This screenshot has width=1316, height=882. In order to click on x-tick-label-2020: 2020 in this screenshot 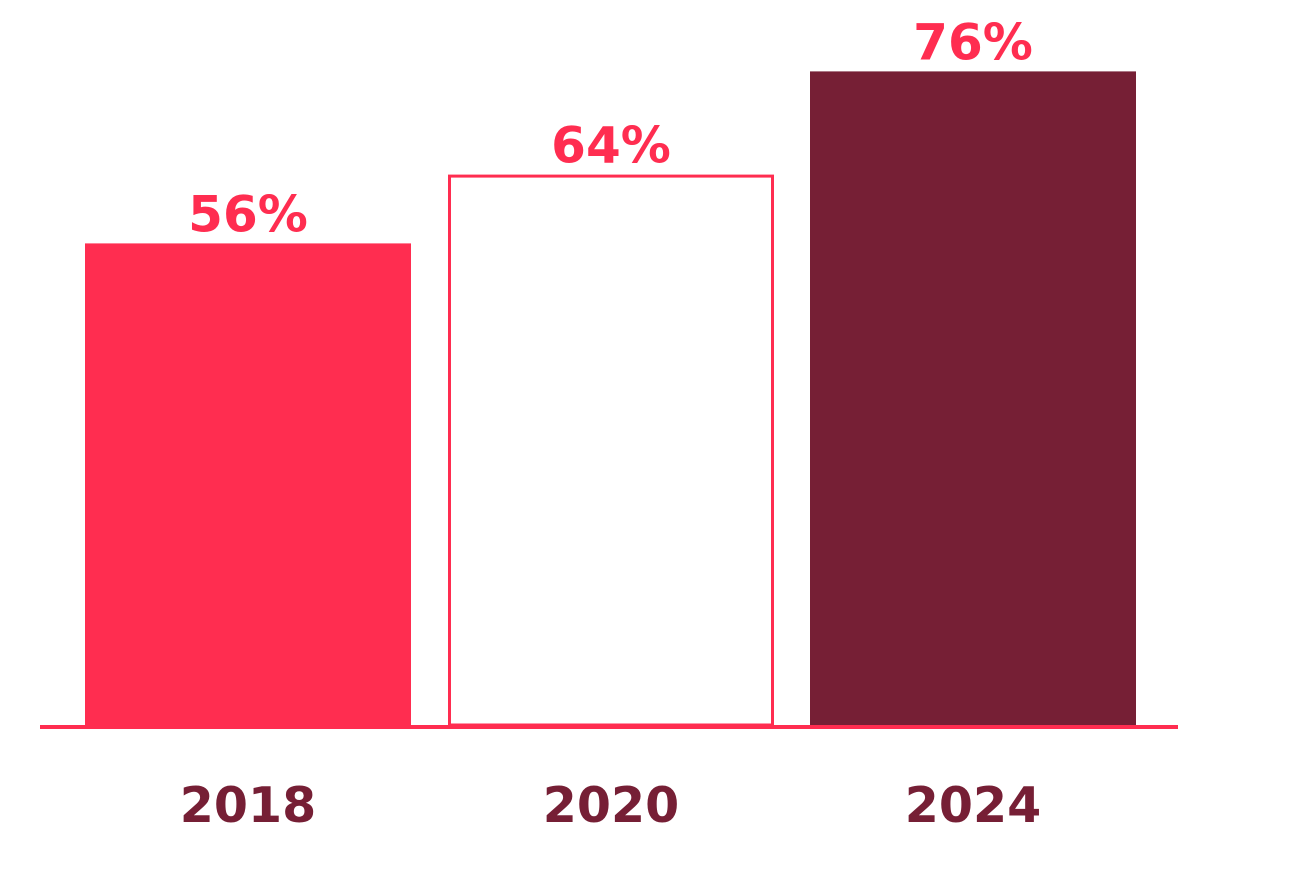, I will do `click(611, 805)`.